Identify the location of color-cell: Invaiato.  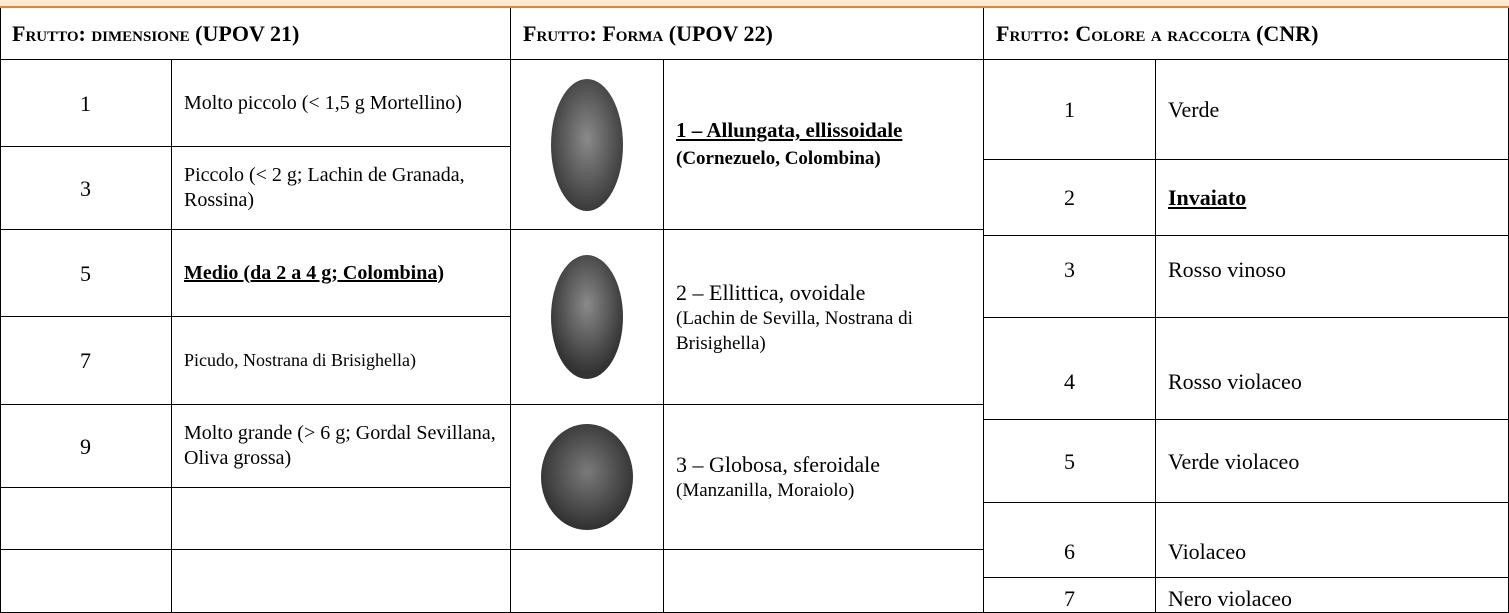
(1332, 198).